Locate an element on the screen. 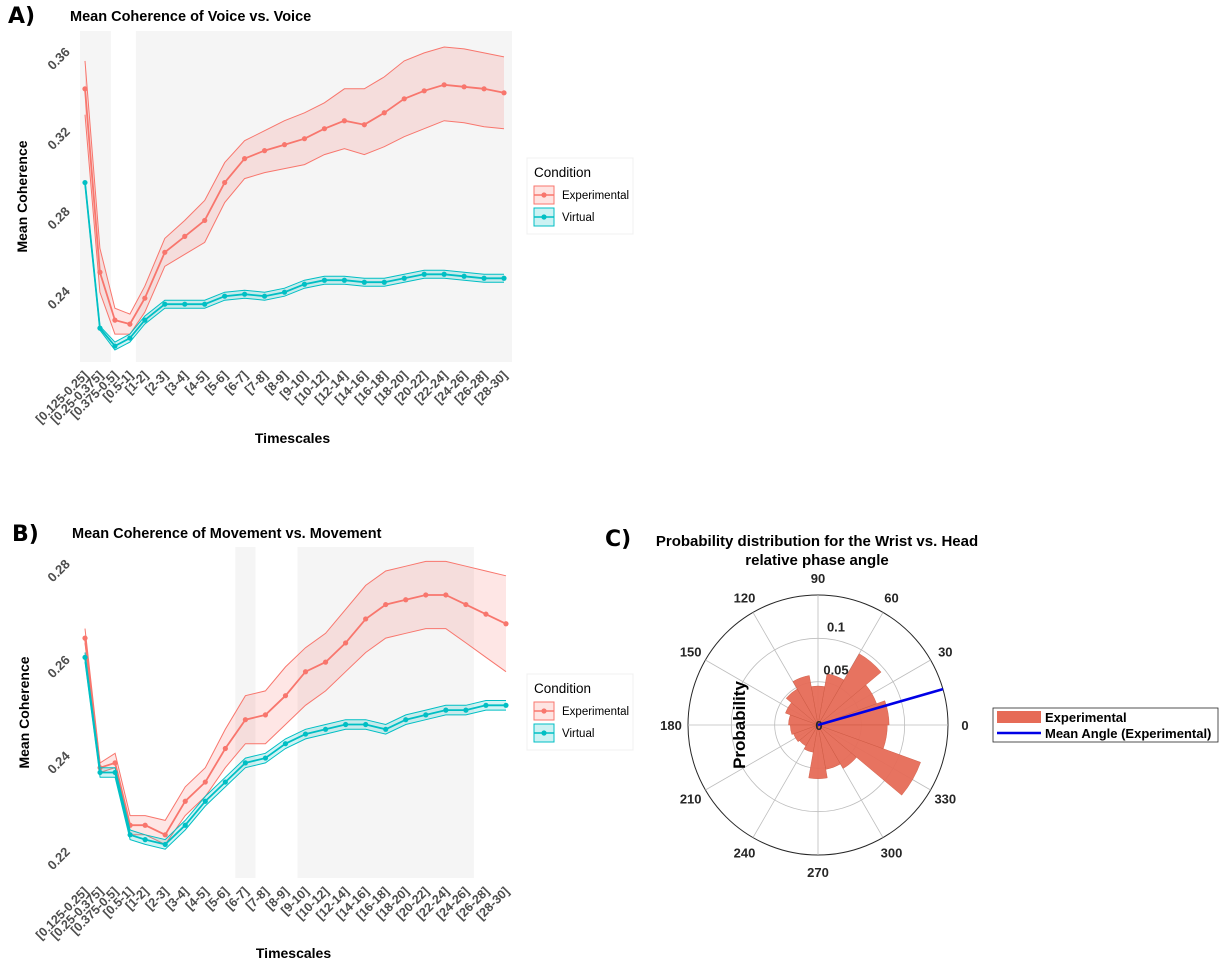  ribbon-lower-line-virtual is located at coordinates (295, 756).